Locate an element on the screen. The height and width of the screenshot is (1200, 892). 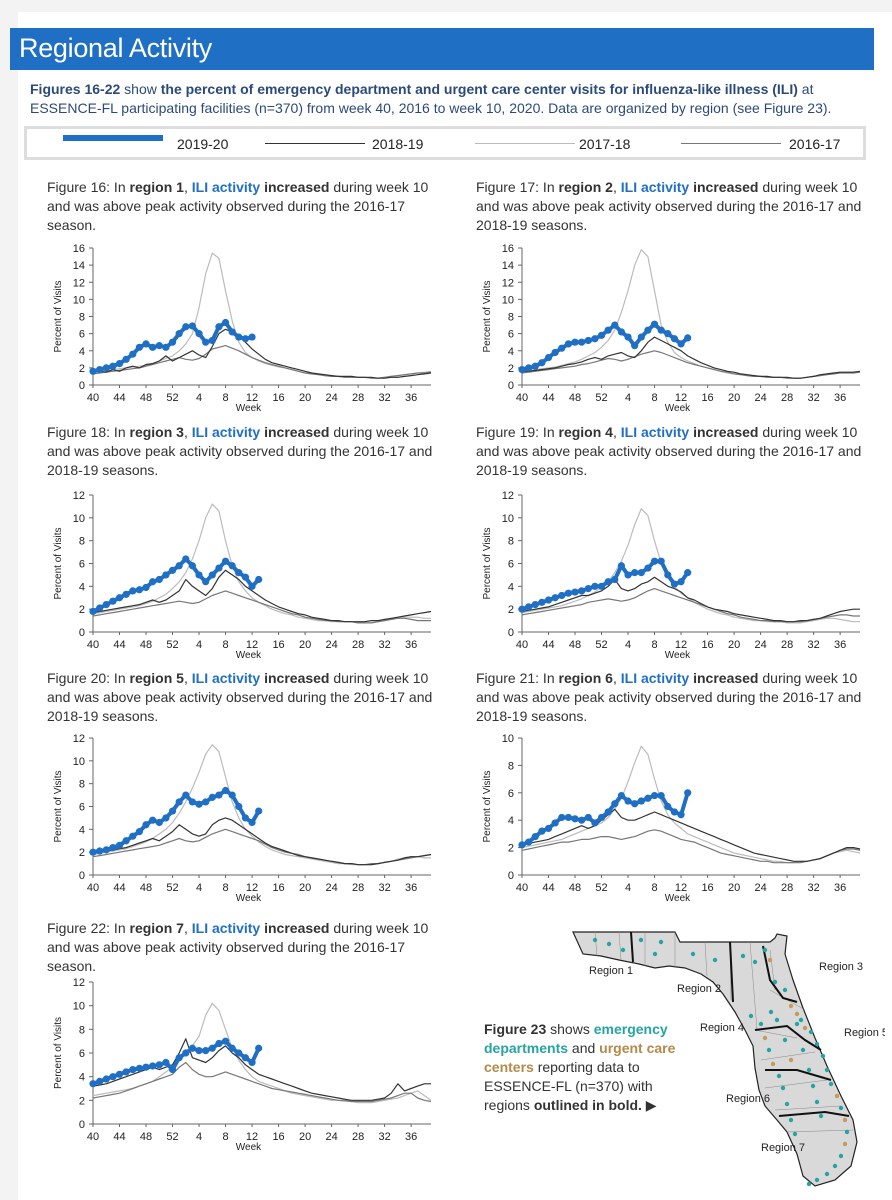
x-tick-label: 52 is located at coordinates (601, 645).